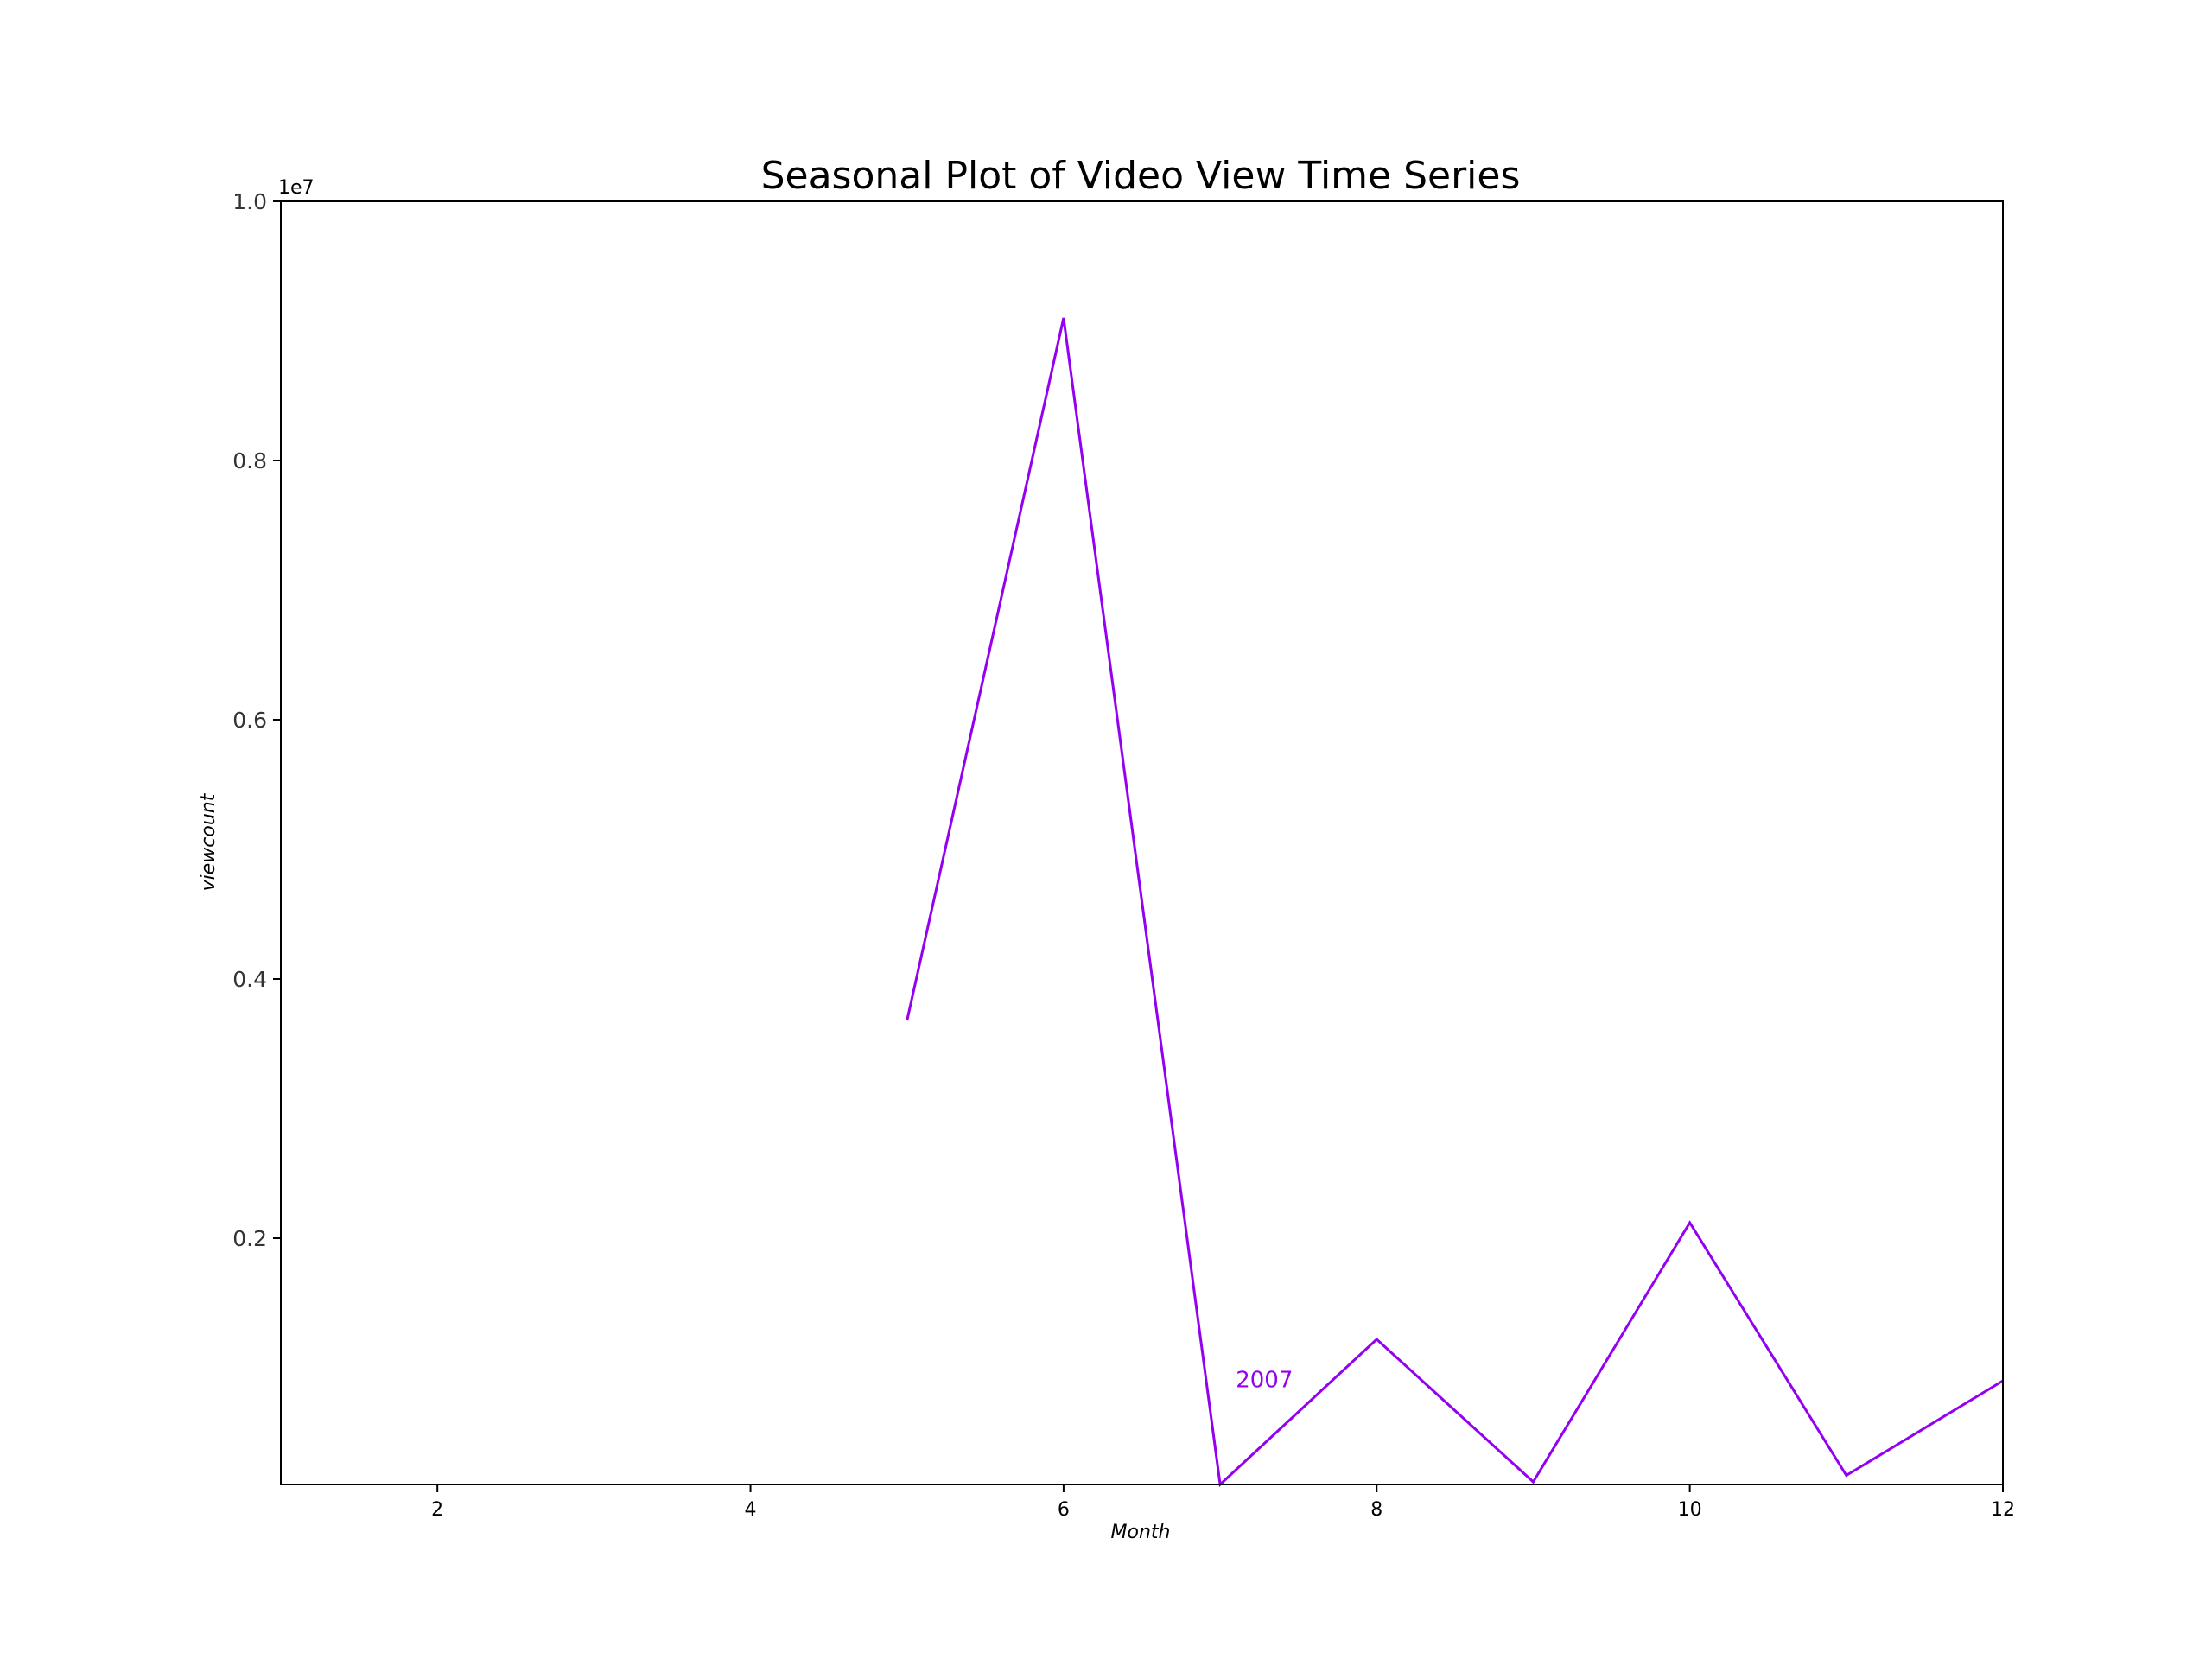 The image size is (2212, 1659). Describe the element at coordinates (249, 1238) in the screenshot. I see `y-tick-label: 0.2` at that location.